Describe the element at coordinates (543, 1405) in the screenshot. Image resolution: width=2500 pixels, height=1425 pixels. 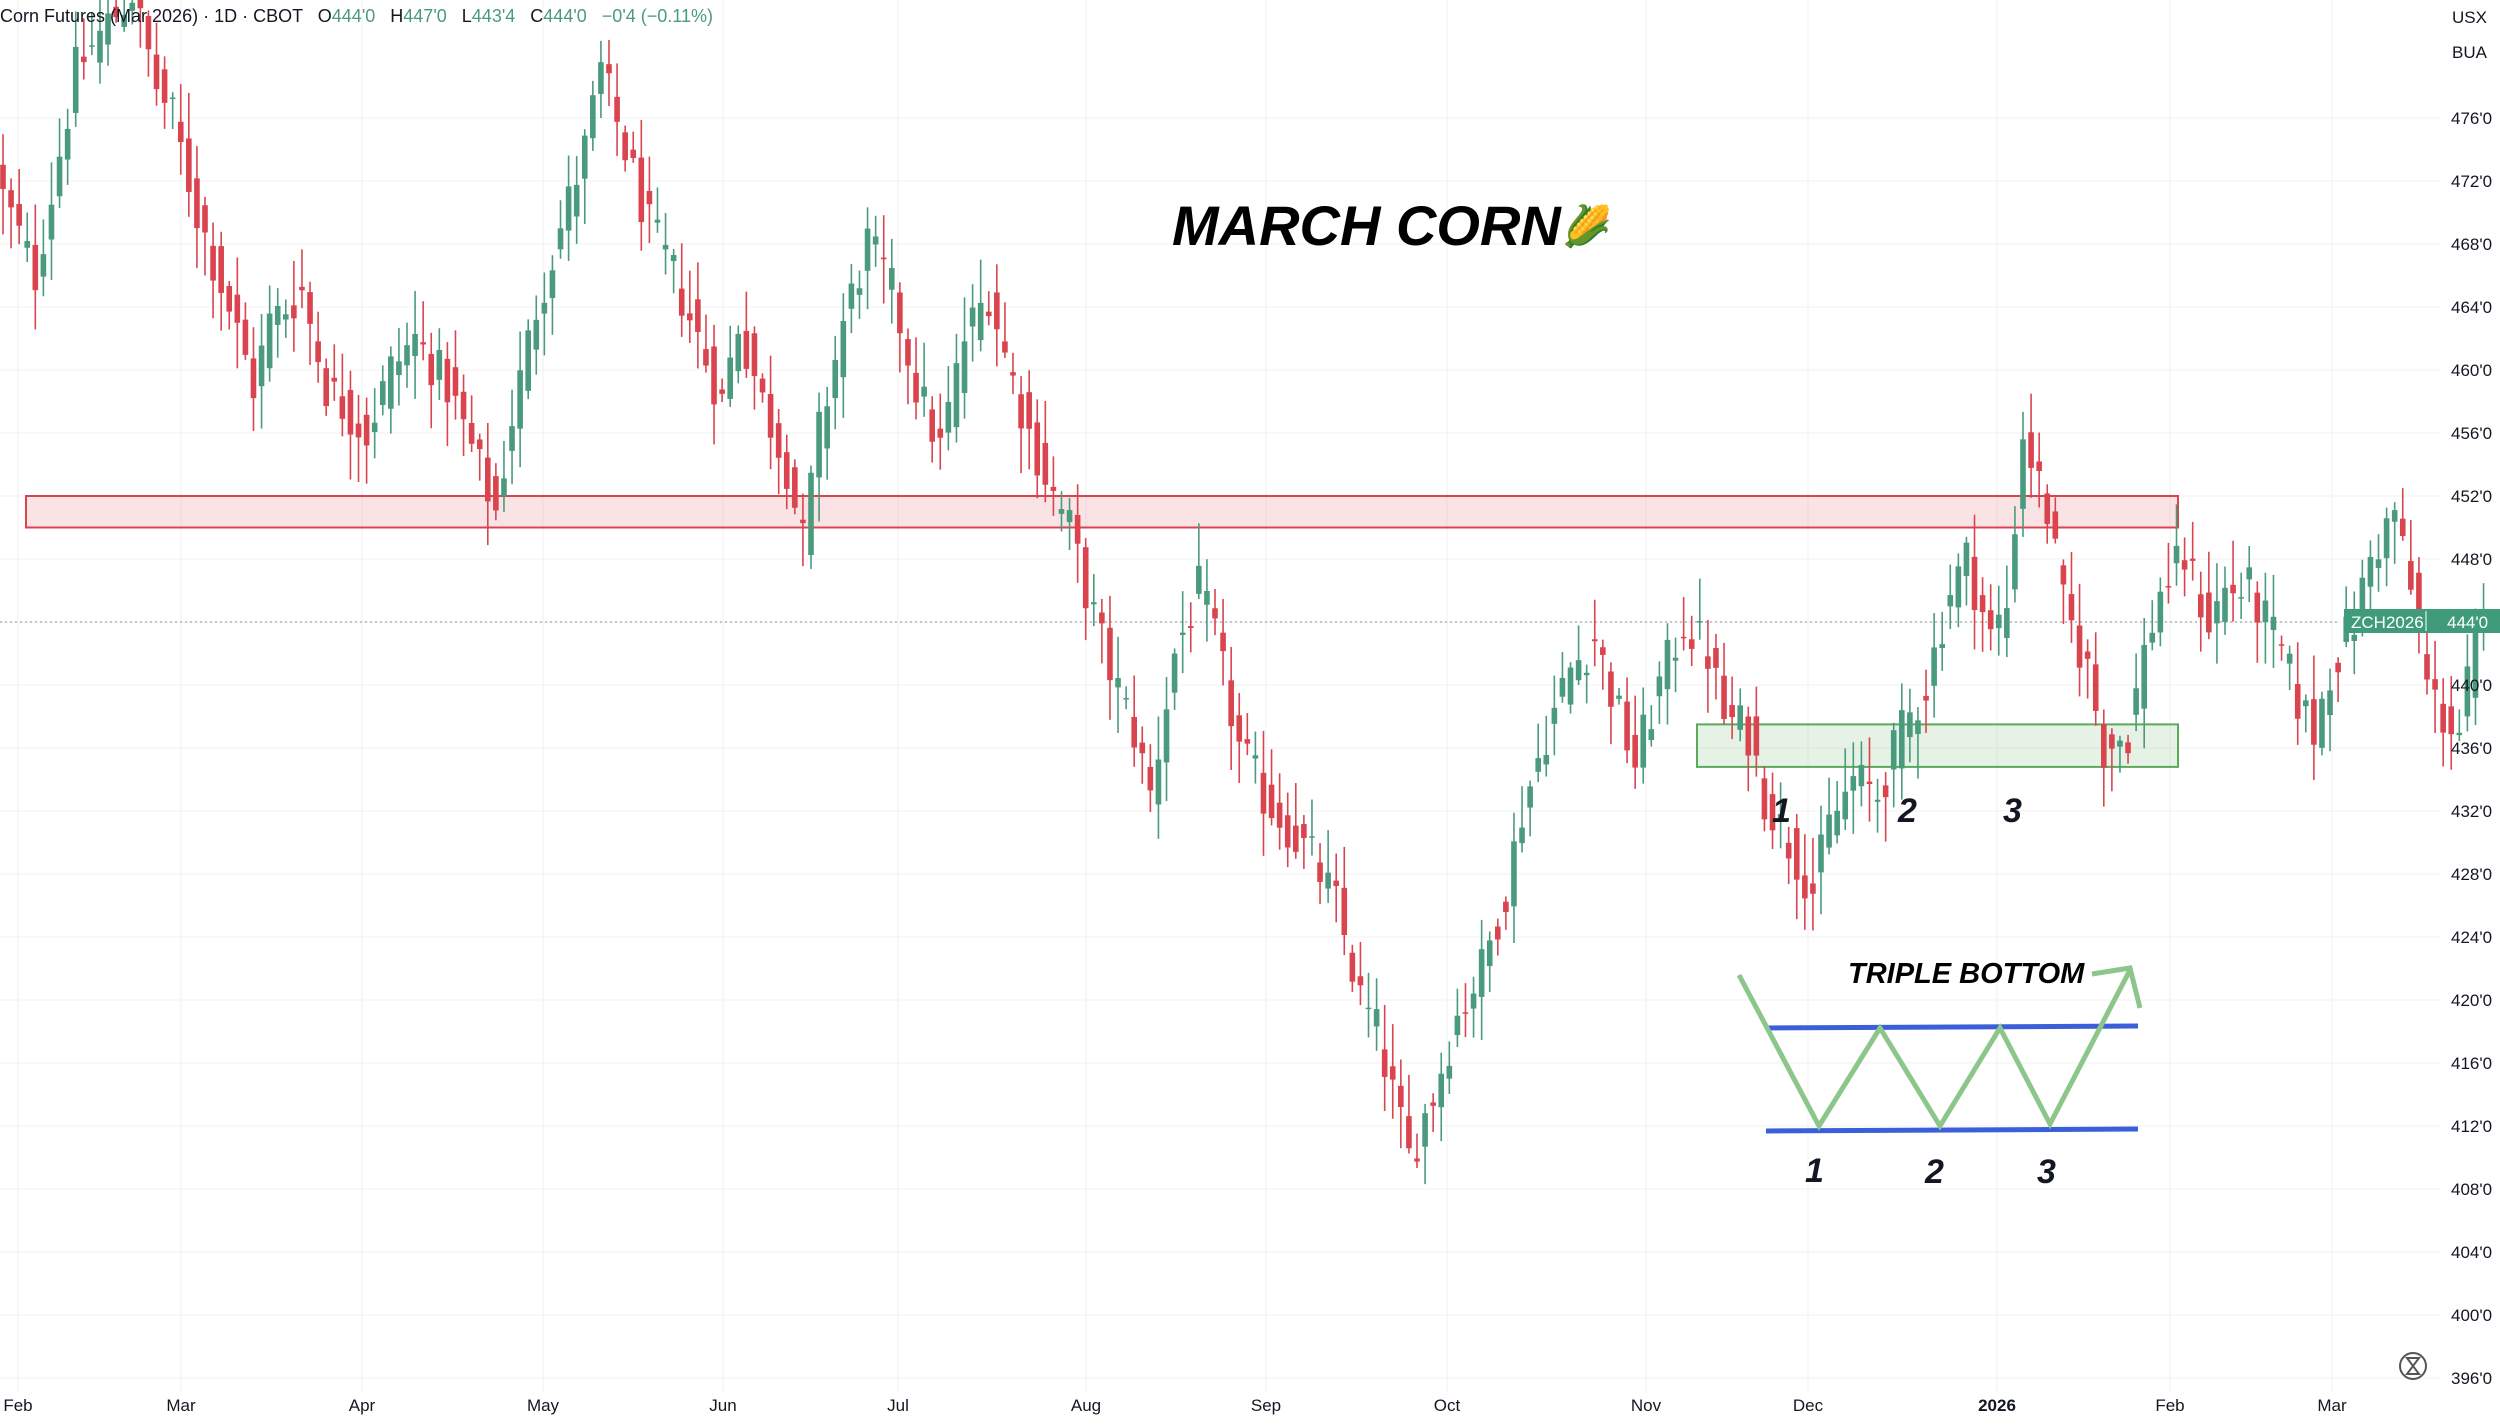
I see `x-tick-label: May` at that location.